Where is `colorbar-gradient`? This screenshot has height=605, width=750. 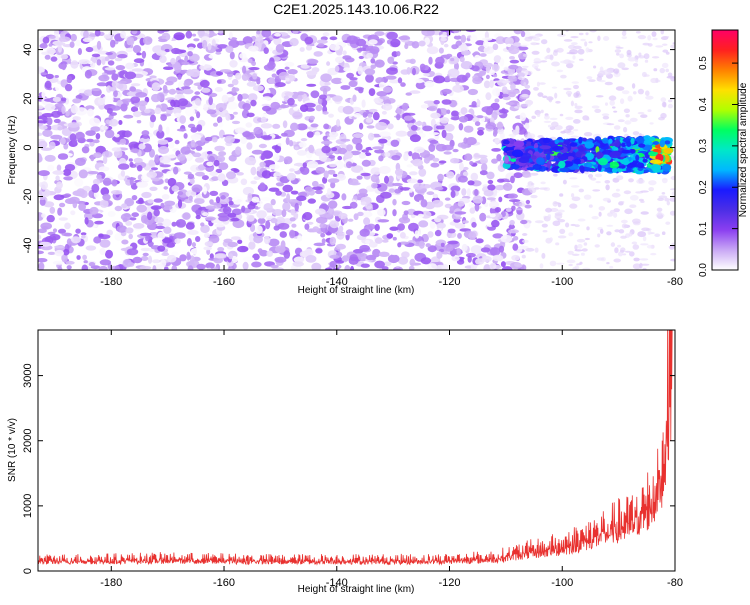
colorbar-gradient is located at coordinates (725, 150).